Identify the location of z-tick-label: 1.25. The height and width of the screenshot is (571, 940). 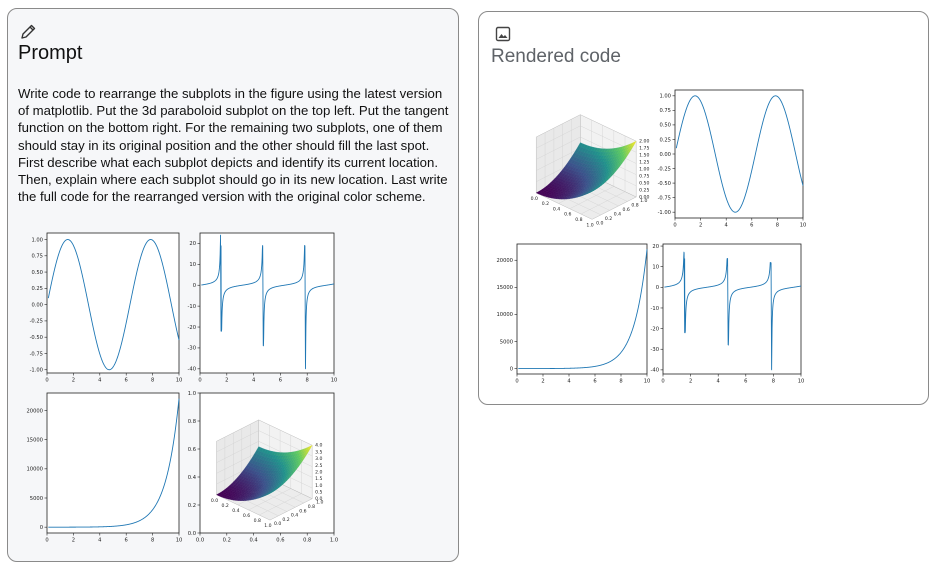
(644, 163).